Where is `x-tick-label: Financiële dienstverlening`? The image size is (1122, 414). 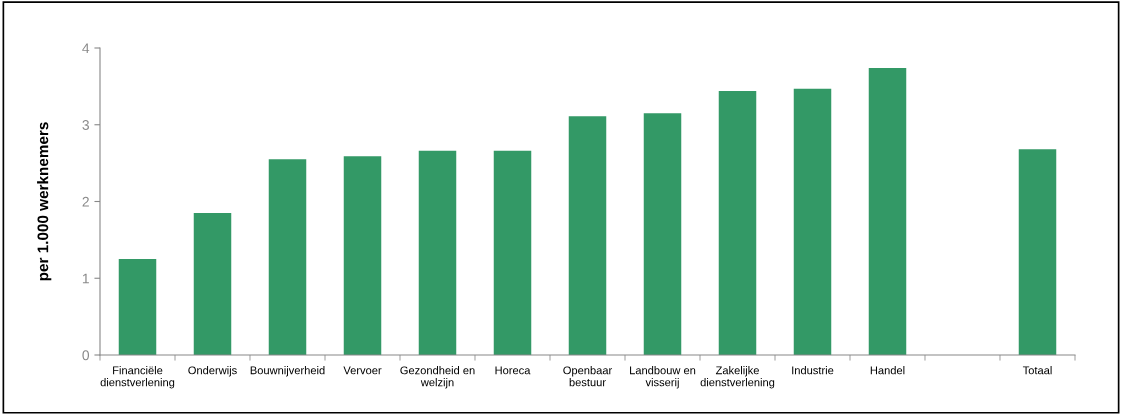
x-tick-label: Financiële dienstverlening is located at coordinates (137, 377).